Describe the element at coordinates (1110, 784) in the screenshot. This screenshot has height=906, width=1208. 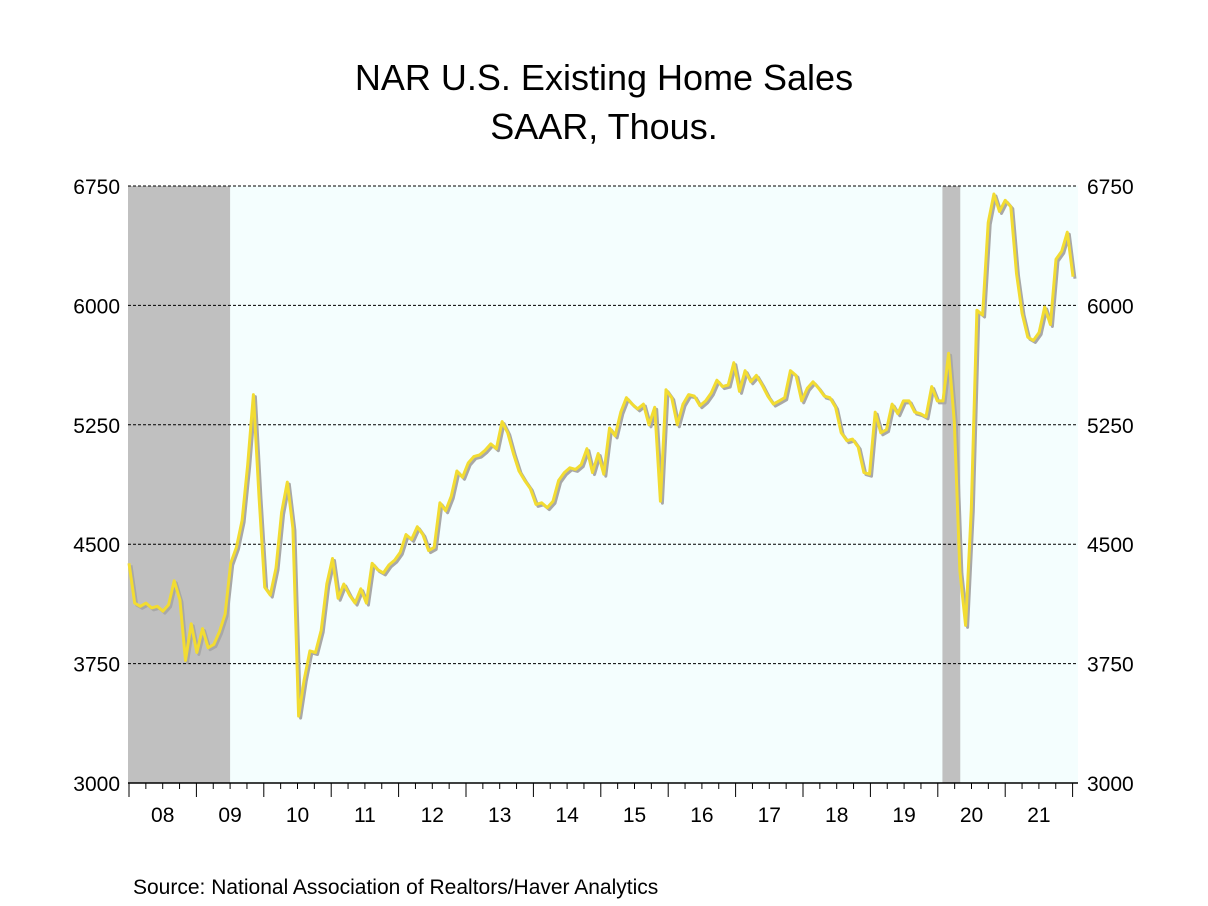
I see `y-tick-label-right: 3000` at that location.